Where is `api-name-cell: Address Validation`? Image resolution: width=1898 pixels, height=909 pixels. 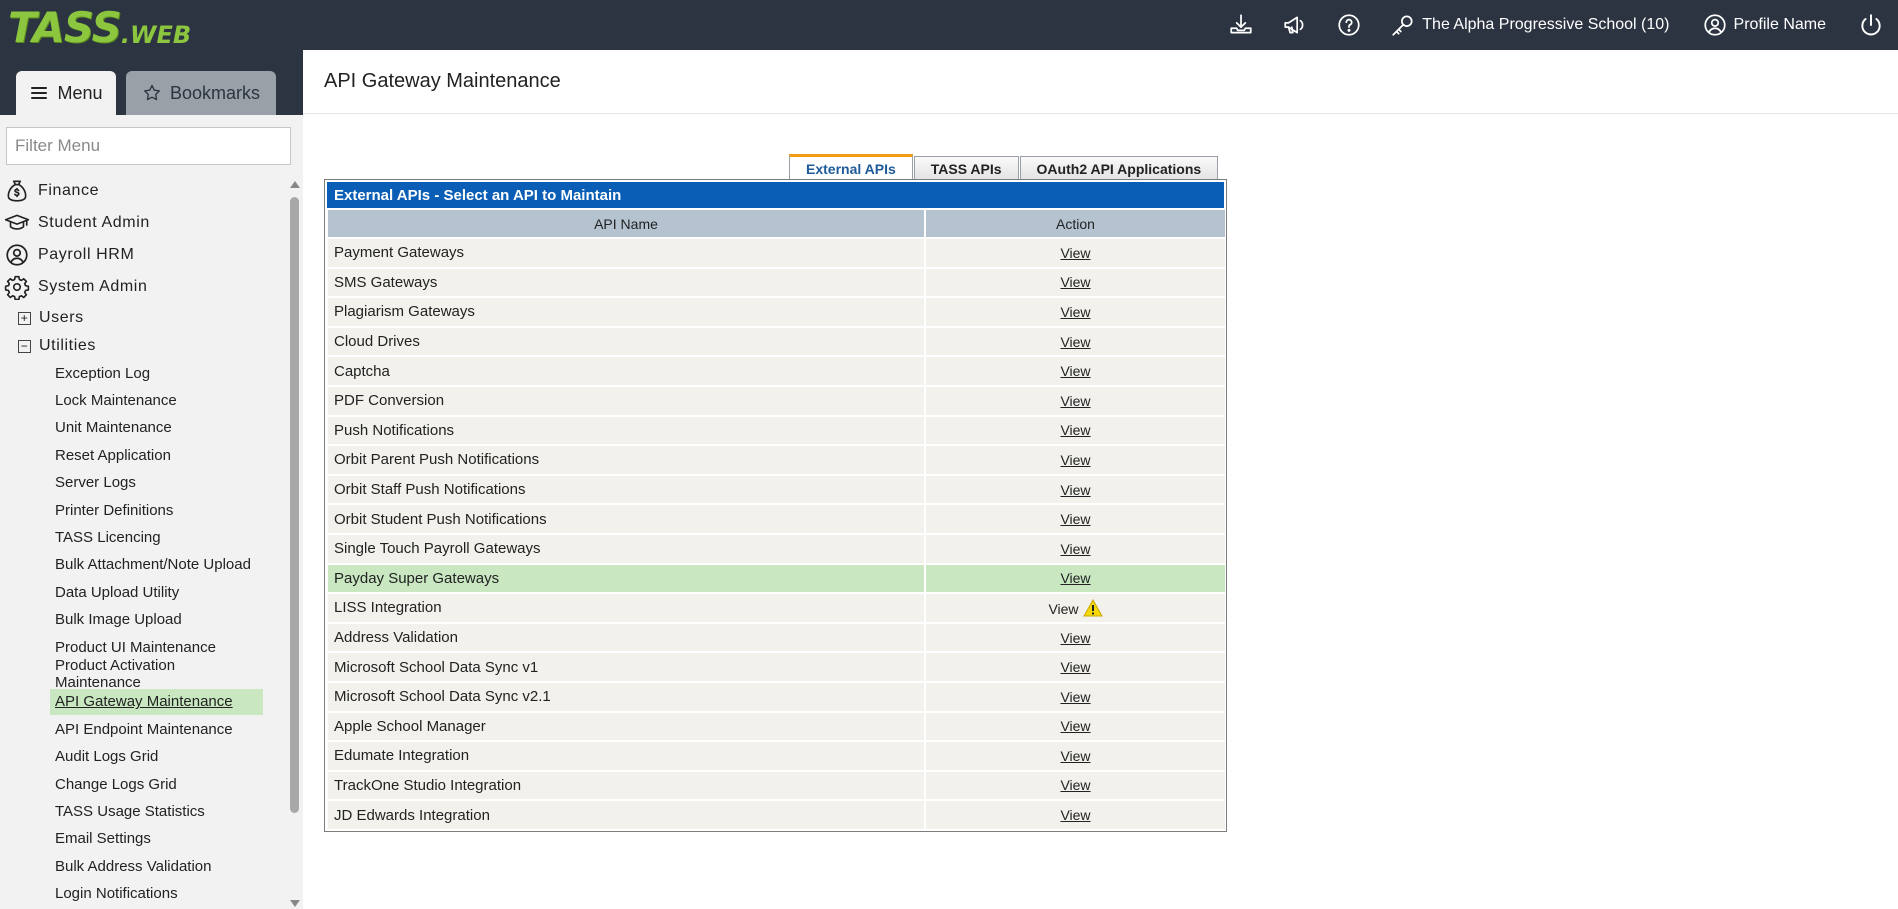 api-name-cell: Address Validation is located at coordinates (626, 637).